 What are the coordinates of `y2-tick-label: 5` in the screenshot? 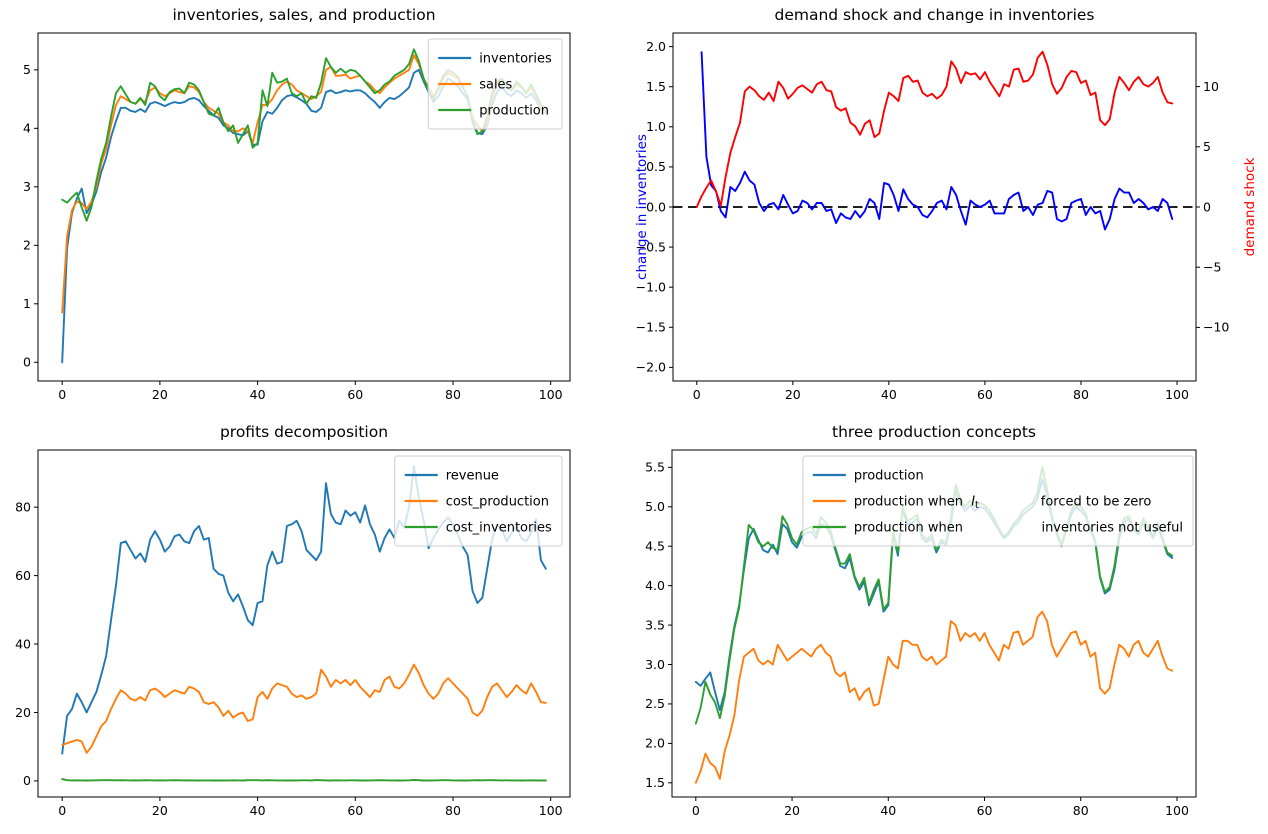 It's located at (1207, 146).